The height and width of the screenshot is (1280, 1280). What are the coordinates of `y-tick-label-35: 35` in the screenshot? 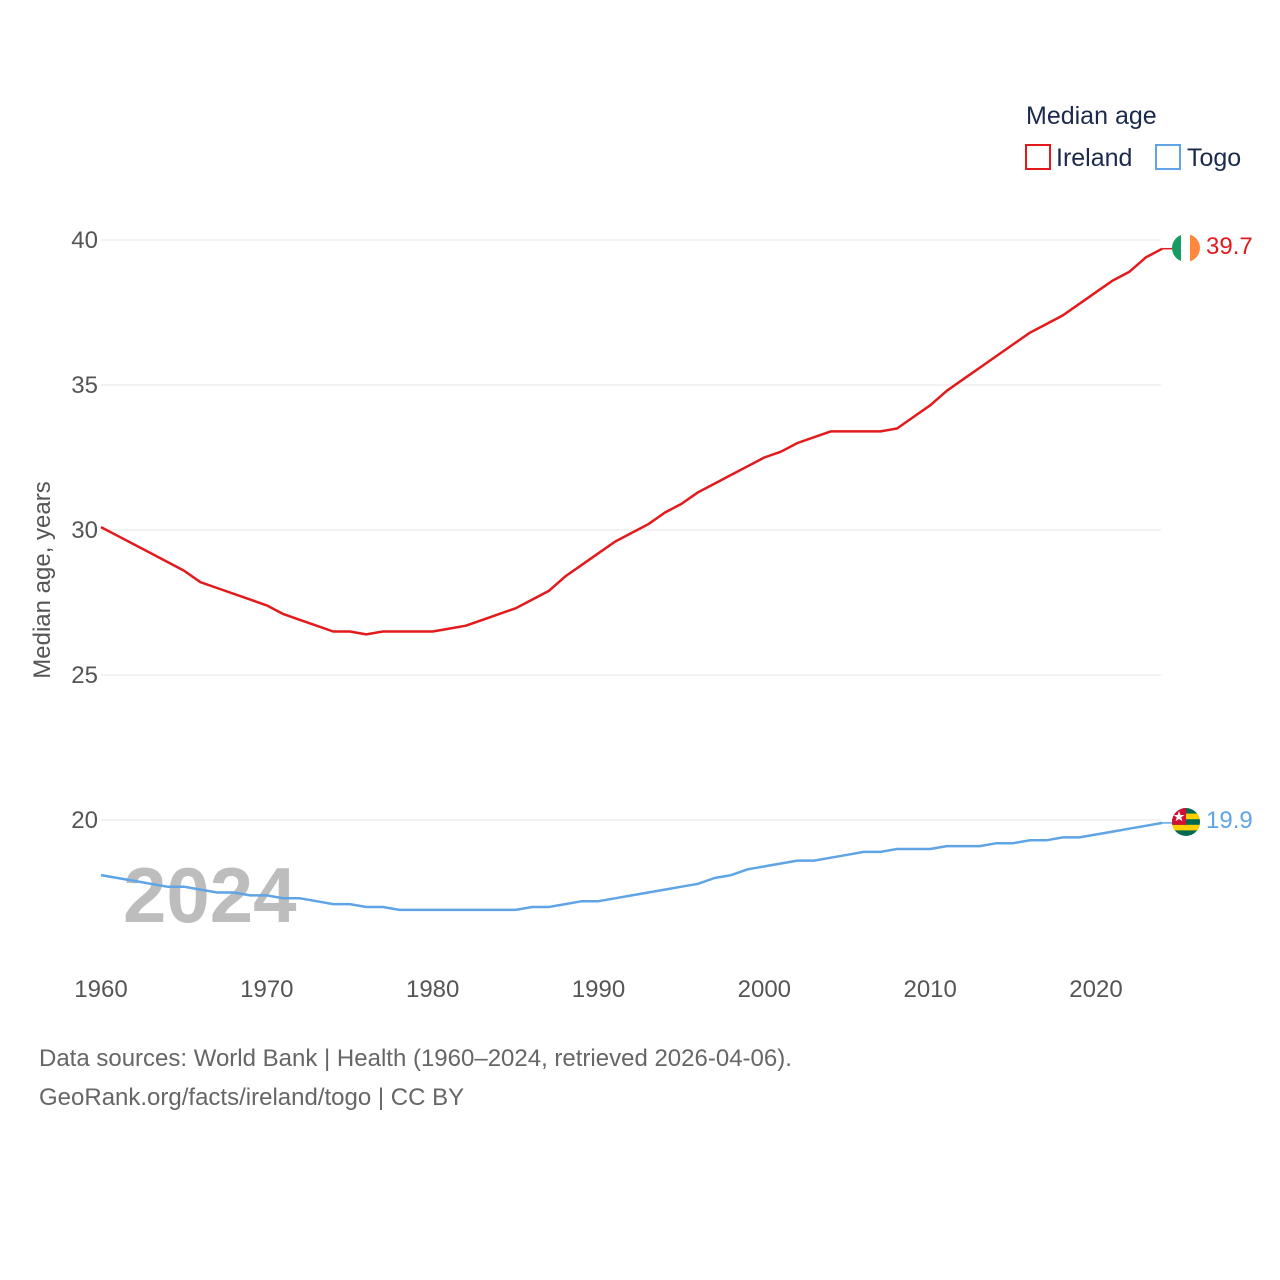 It's located at (84, 385).